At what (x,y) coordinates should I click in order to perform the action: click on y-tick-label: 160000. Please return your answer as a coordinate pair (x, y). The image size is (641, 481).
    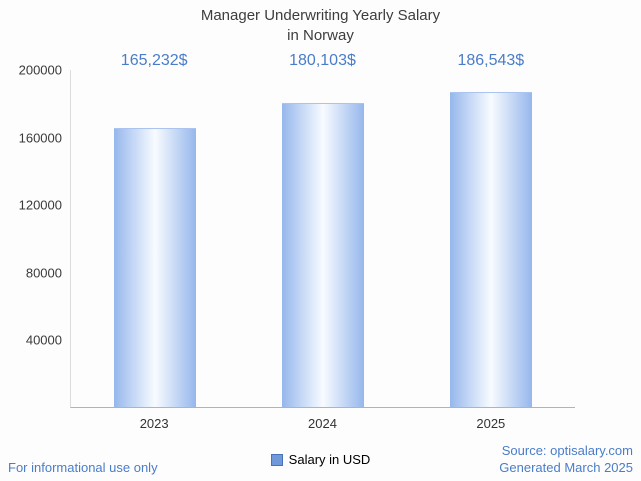
    Looking at the image, I should click on (40, 138).